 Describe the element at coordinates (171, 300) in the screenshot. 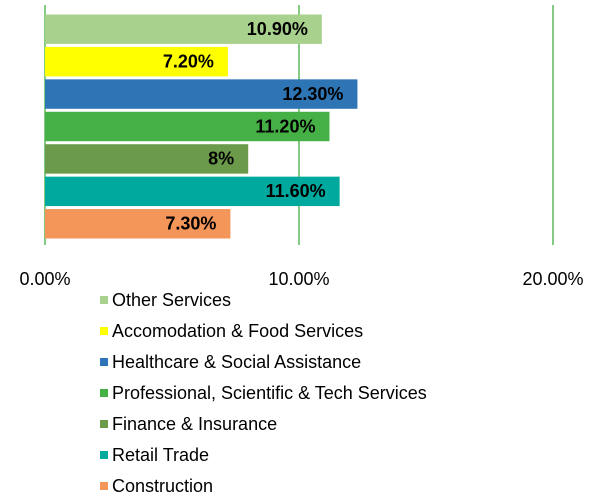

I see `legend-label: Other Services` at that location.